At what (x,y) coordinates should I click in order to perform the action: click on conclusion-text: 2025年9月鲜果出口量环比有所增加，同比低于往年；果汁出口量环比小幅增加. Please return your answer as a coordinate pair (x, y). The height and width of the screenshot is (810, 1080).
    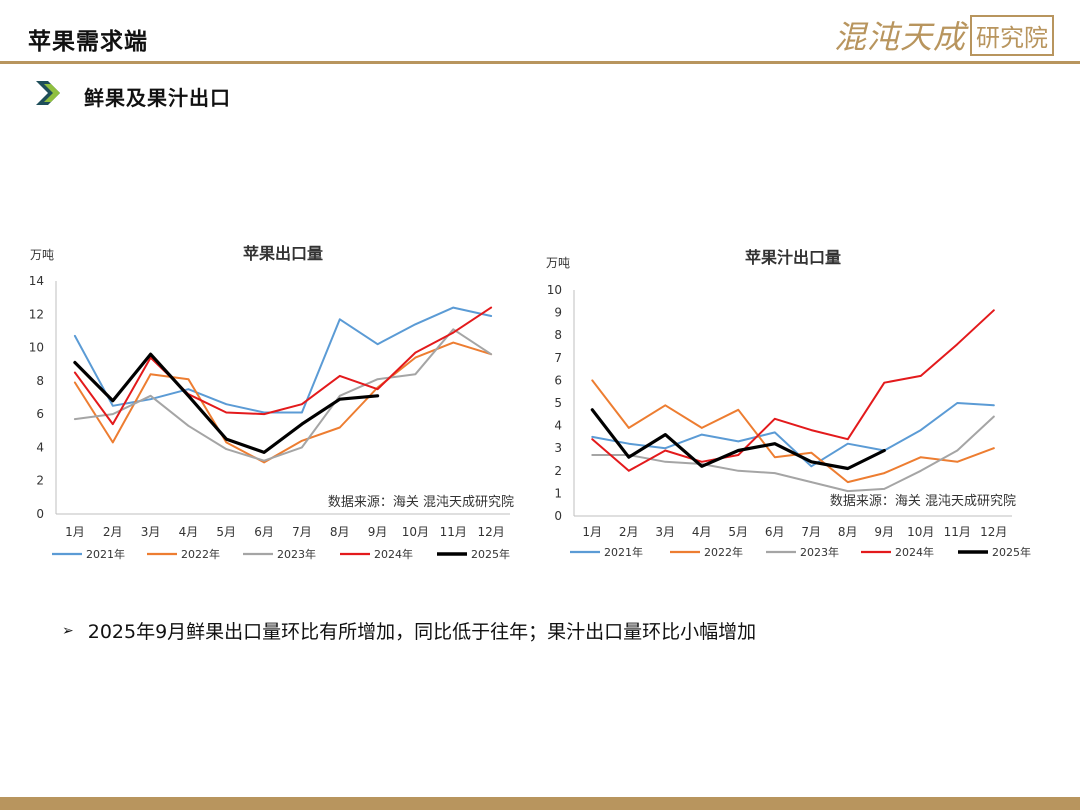
    Looking at the image, I should click on (422, 632).